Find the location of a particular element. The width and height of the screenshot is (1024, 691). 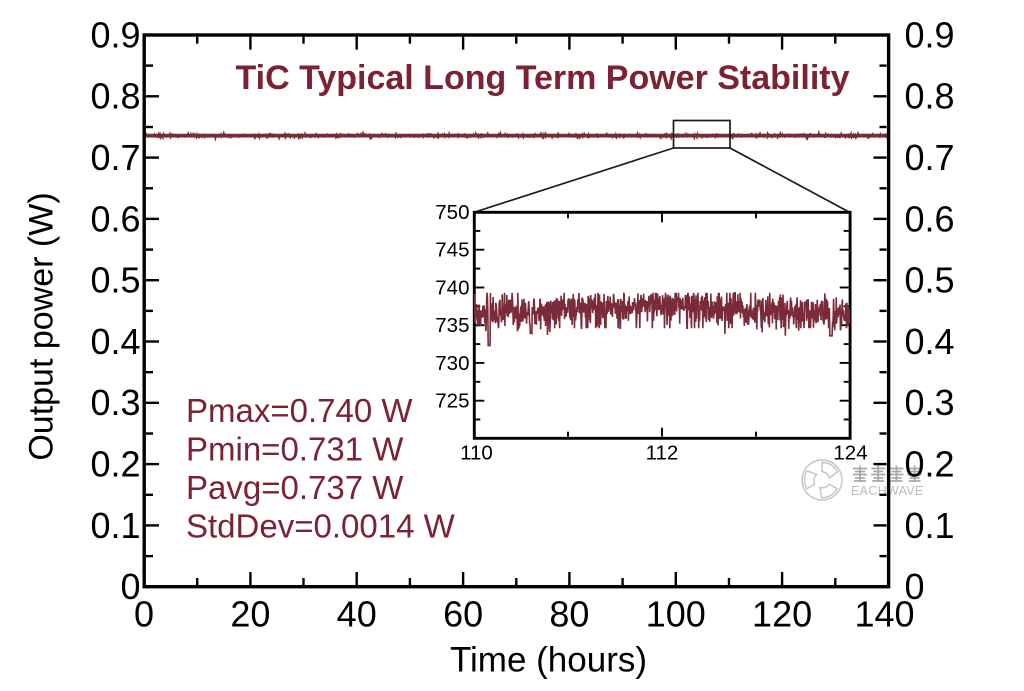

svg-text: Time (hours) is located at coordinates (548, 660).